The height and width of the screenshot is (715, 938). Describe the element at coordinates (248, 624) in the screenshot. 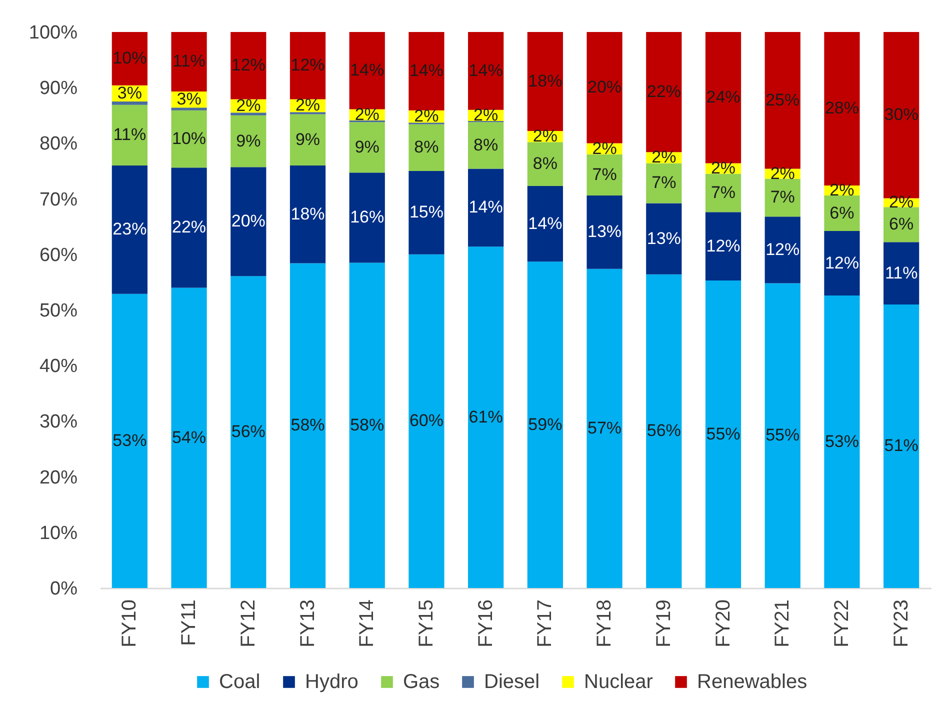

I see `x-tick-label: FY12` at that location.